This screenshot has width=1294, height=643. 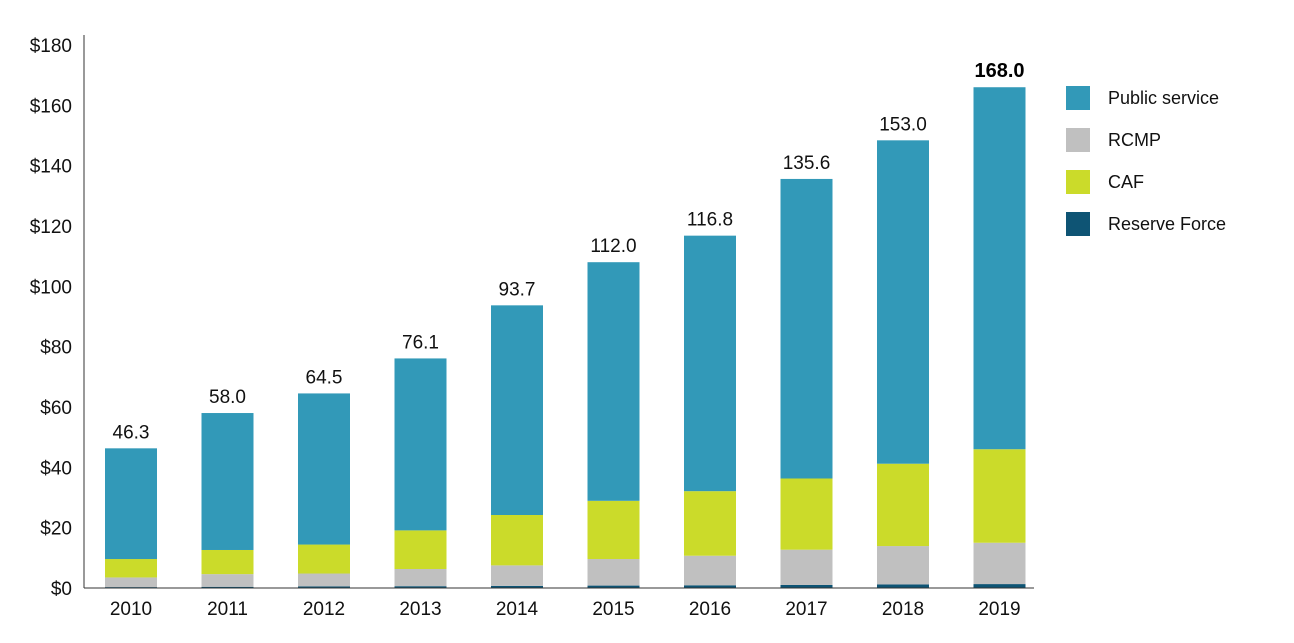 What do you see at coordinates (903, 302) in the screenshot?
I see `bar-public-service-2018` at bounding box center [903, 302].